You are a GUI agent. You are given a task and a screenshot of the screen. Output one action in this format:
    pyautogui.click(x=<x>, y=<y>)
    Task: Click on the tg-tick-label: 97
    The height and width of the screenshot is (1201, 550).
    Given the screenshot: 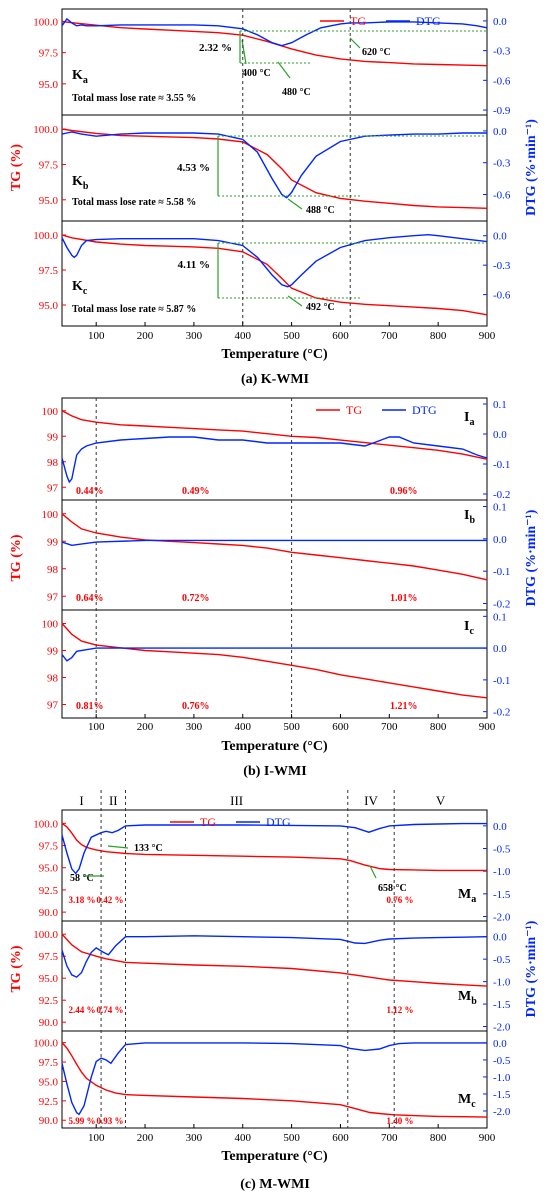 What is the action you would take?
    pyautogui.click(x=53, y=597)
    